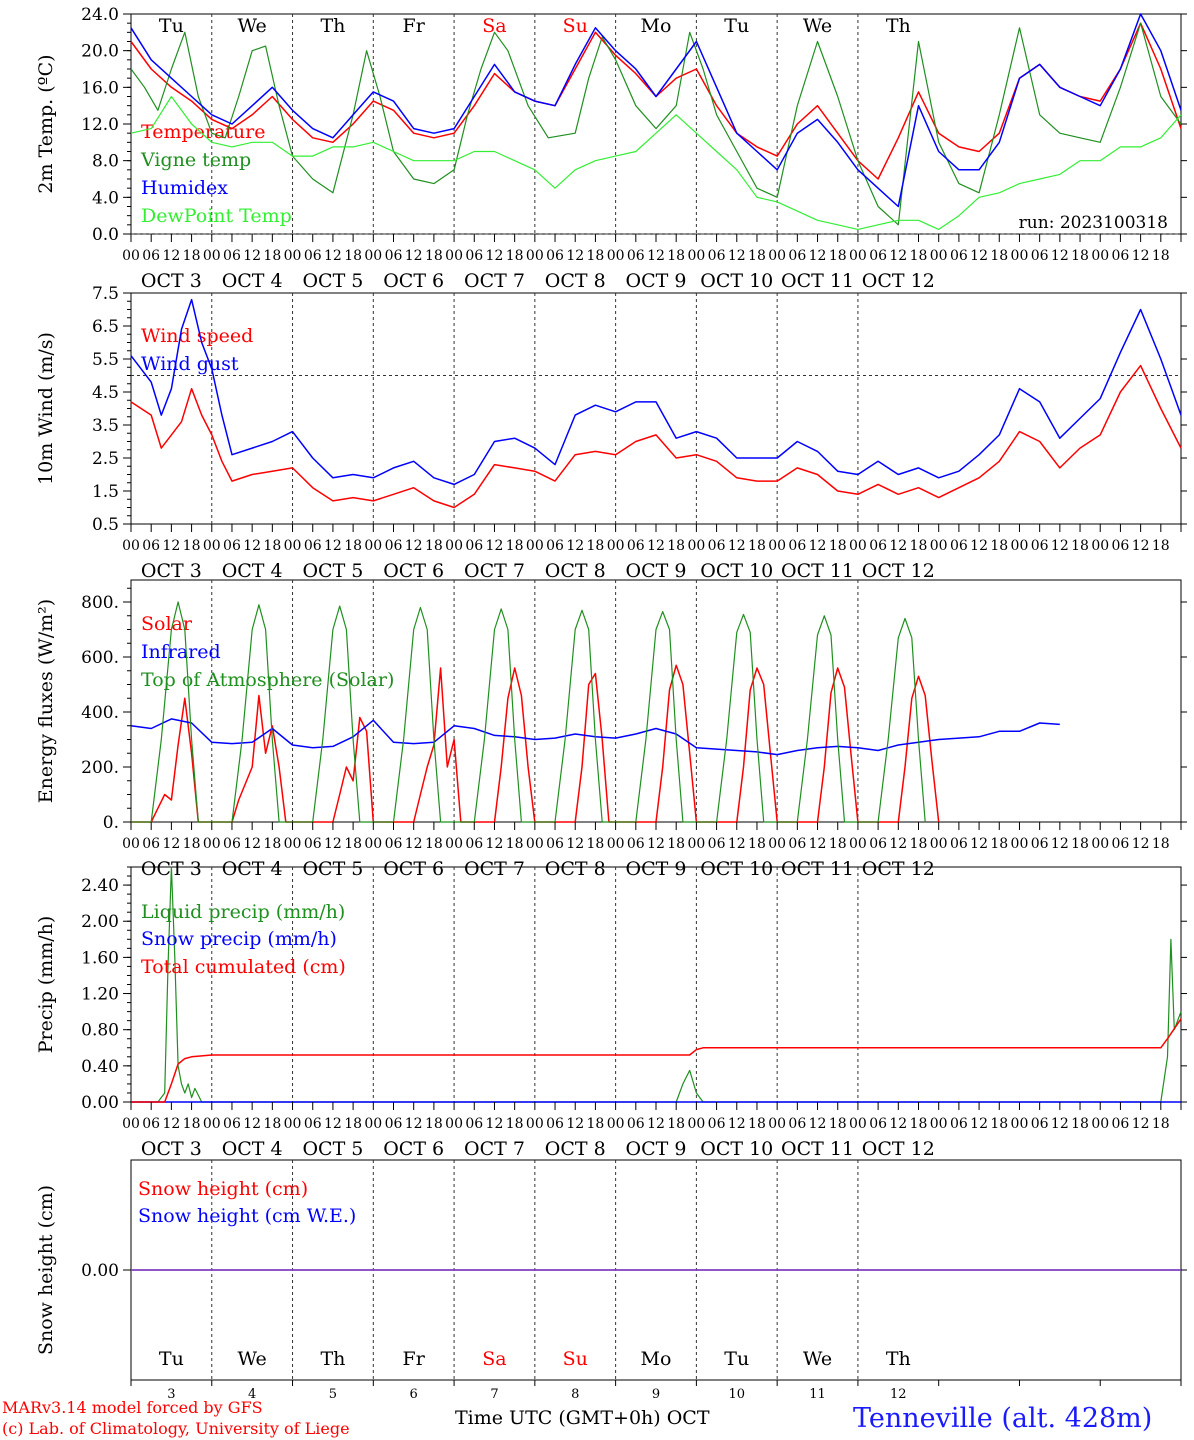 The height and width of the screenshot is (1440, 1194). Describe the element at coordinates (181, 652) in the screenshot. I see `legend-entry: Infrared` at that location.